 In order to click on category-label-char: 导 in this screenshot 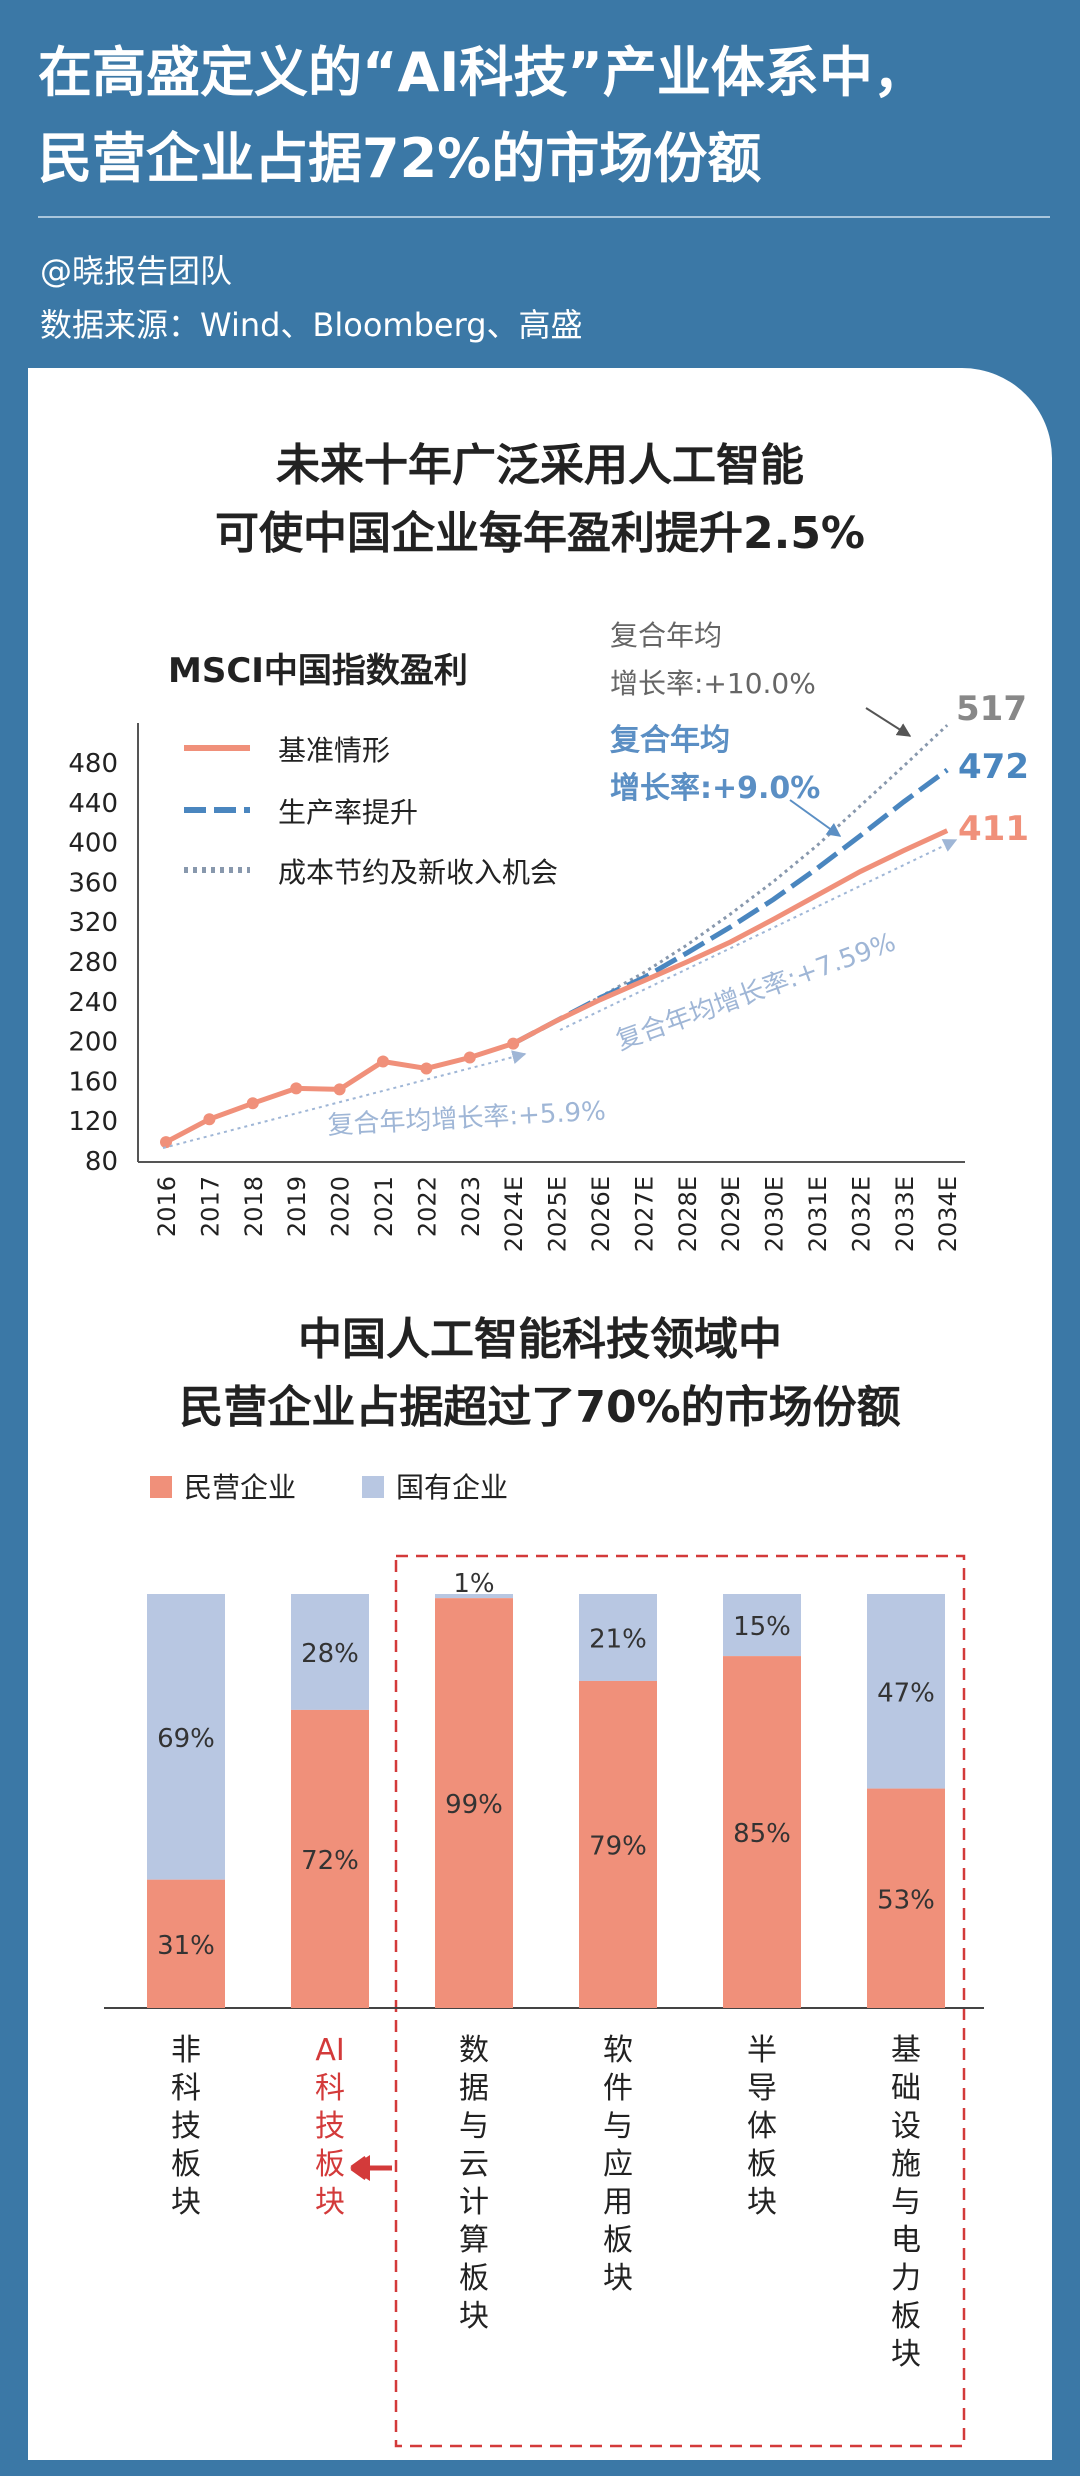, I will do `click(762, 2088)`.